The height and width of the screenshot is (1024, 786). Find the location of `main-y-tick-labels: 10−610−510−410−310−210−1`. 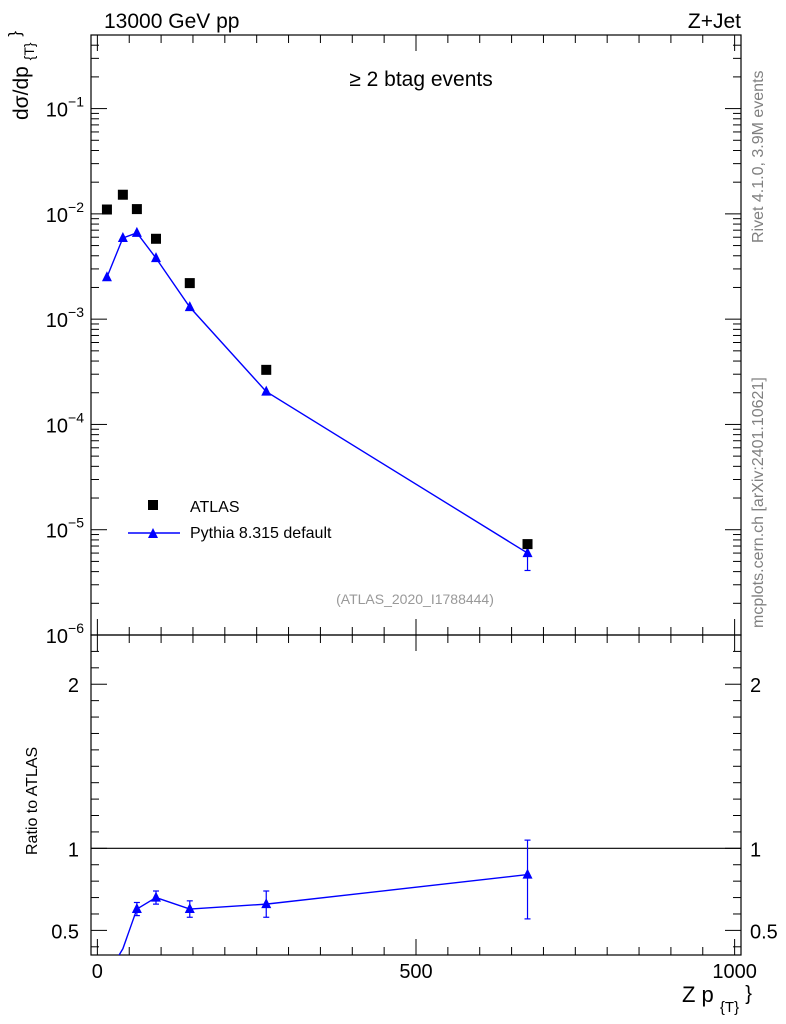

main-y-tick-labels: 10−610−510−410−310−210−1 is located at coordinates (65, 371).